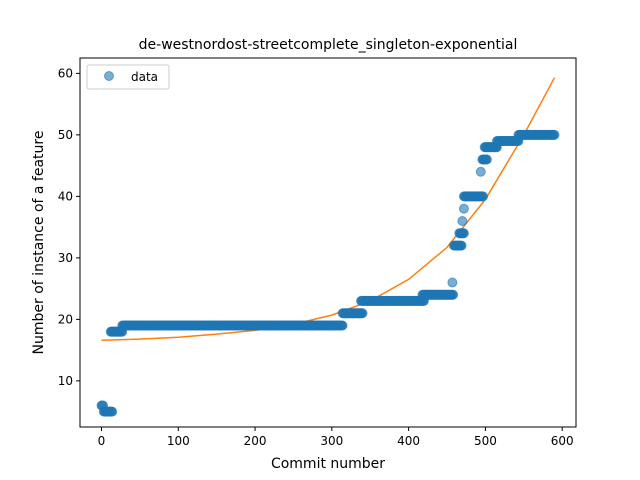 Image resolution: width=640 pixels, height=480 pixels. What do you see at coordinates (331, 441) in the screenshot?
I see `x-tick-label: 300` at bounding box center [331, 441].